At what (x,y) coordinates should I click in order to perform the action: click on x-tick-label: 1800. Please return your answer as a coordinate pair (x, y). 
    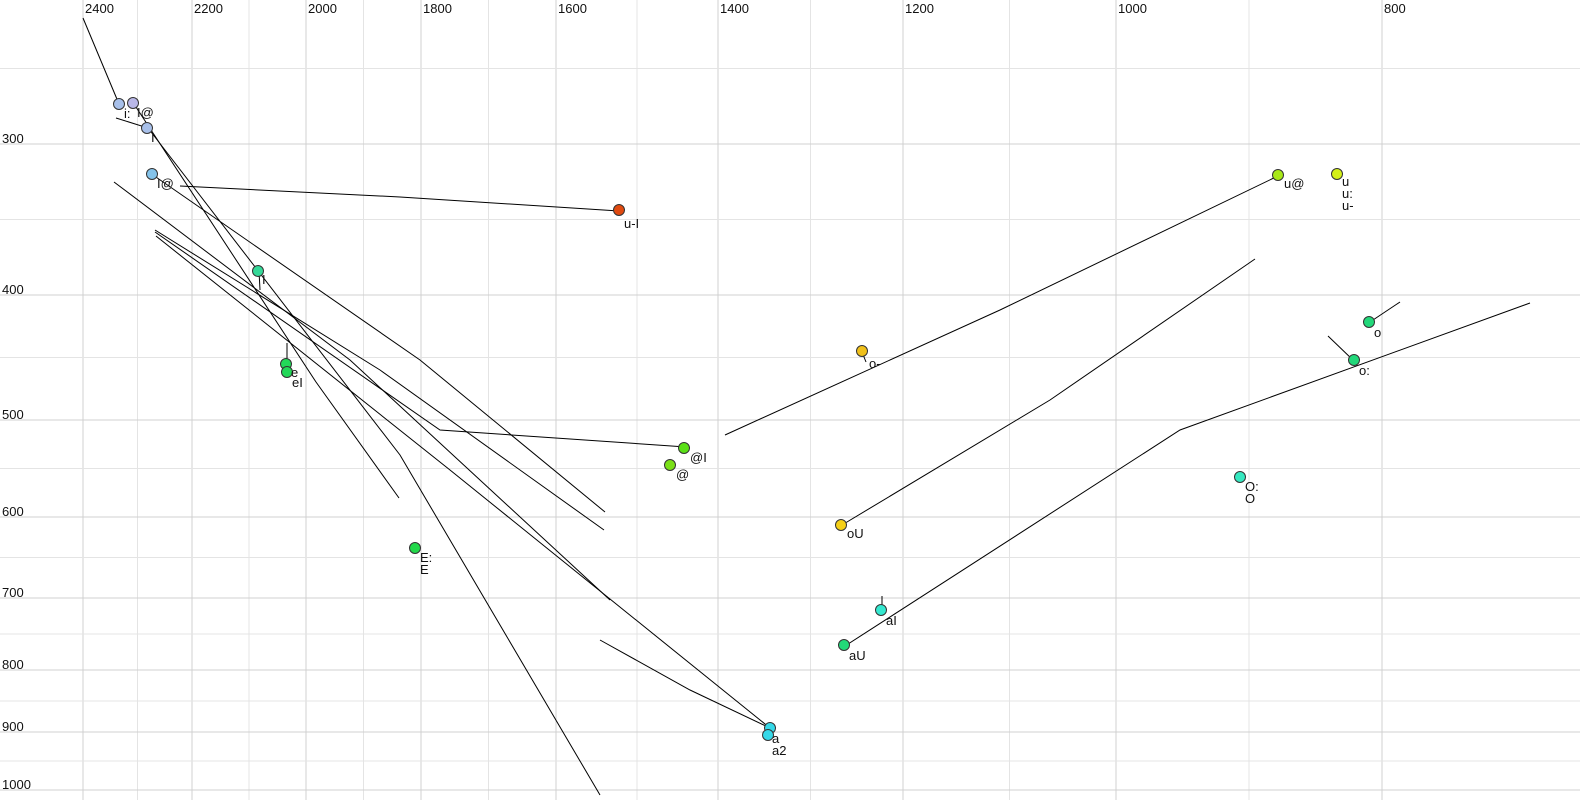
    Looking at the image, I should click on (437, 8).